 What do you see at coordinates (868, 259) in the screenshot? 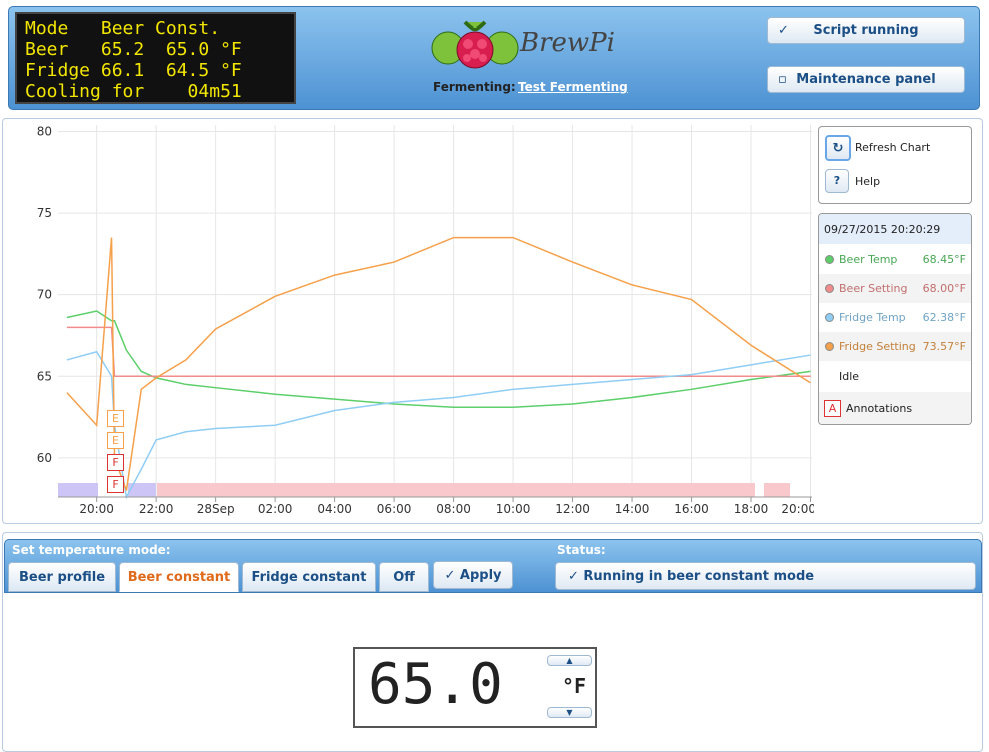
I see `legend-name: Beer Temp` at bounding box center [868, 259].